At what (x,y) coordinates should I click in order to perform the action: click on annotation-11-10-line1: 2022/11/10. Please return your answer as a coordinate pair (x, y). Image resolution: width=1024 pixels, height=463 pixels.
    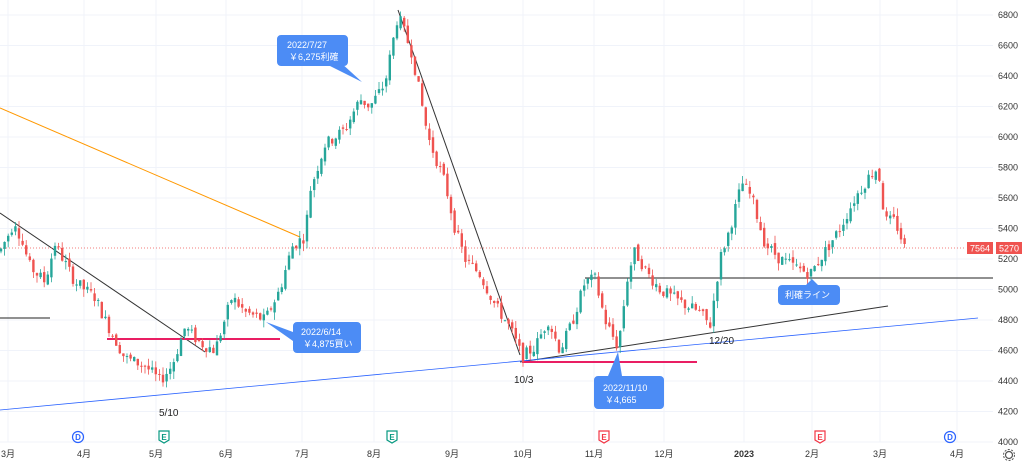
    Looking at the image, I should click on (625, 388).